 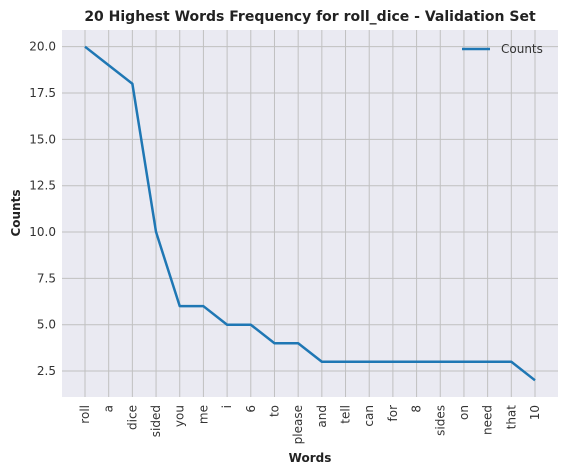 I want to click on x-tick-label: 10, so click(x=535, y=412).